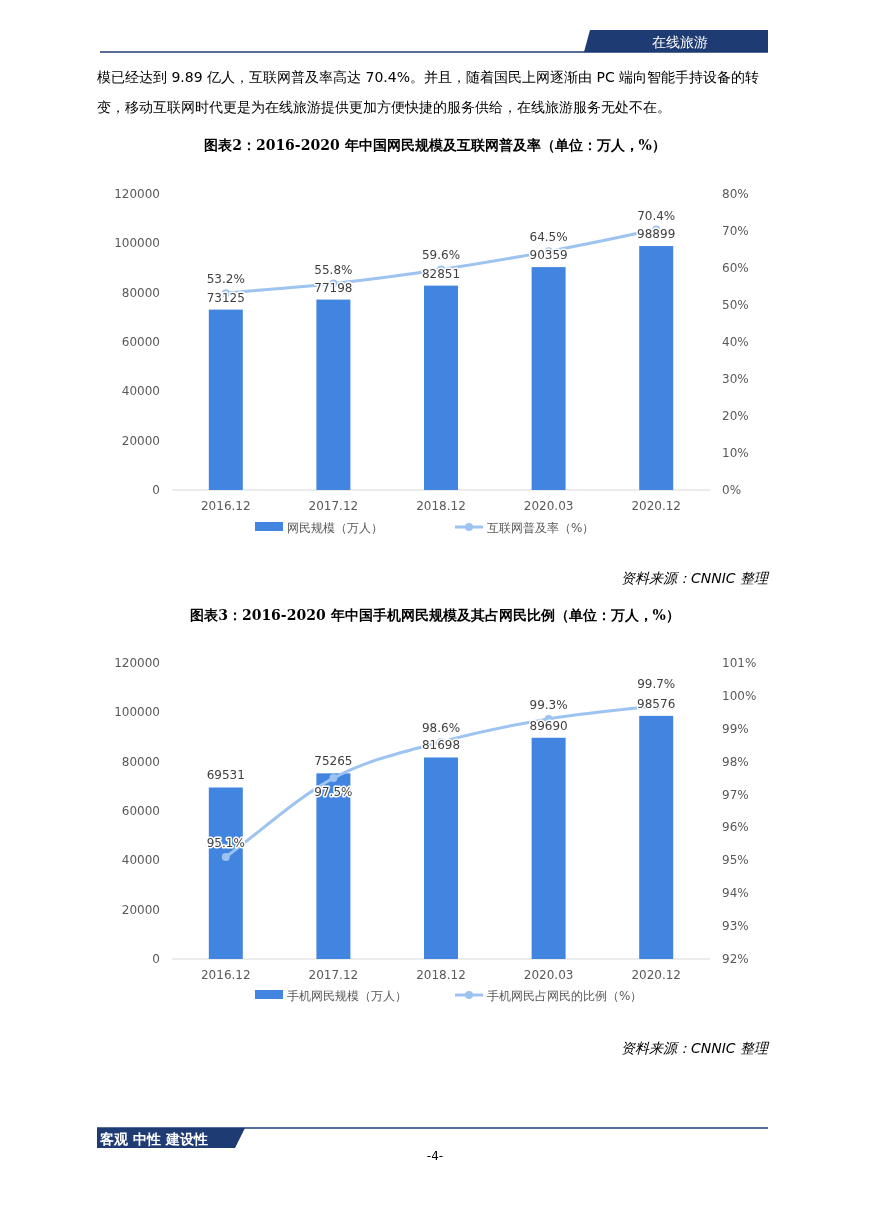  Describe the element at coordinates (735, 959) in the screenshot. I see `y2-tick-label: 92%` at that location.